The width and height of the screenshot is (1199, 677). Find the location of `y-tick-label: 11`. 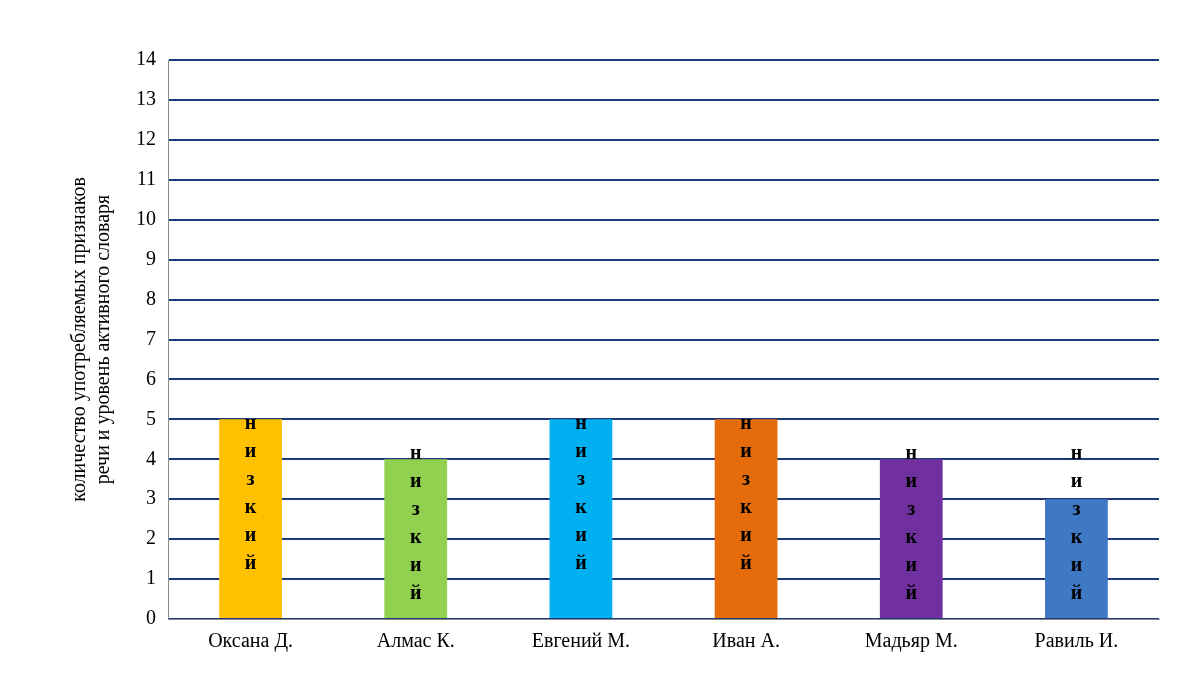

y-tick-label: 11 is located at coordinates (146, 178).